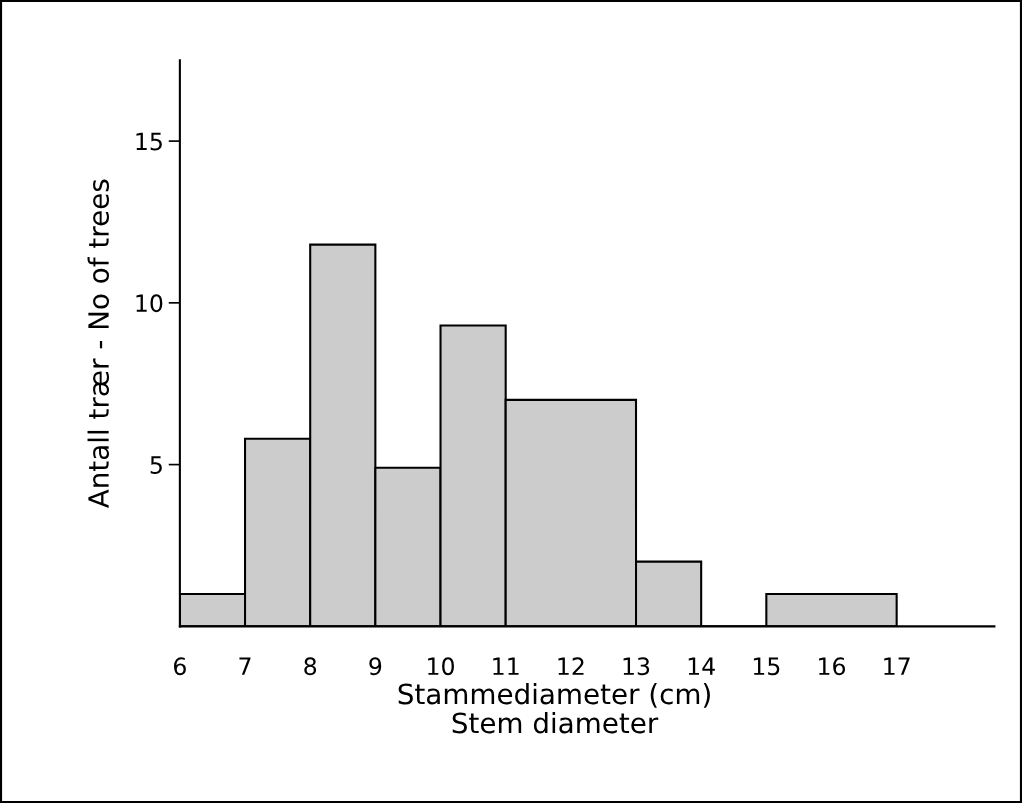 This screenshot has height=803, width=1022. I want to click on x-axis-title: Stammediameter (cm) Stem diameter, so click(554, 708).